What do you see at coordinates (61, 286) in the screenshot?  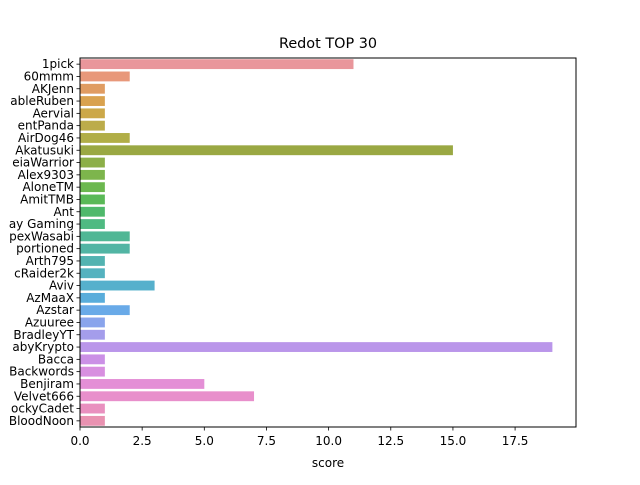 I see `y-tick-label: Aviv` at bounding box center [61, 286].